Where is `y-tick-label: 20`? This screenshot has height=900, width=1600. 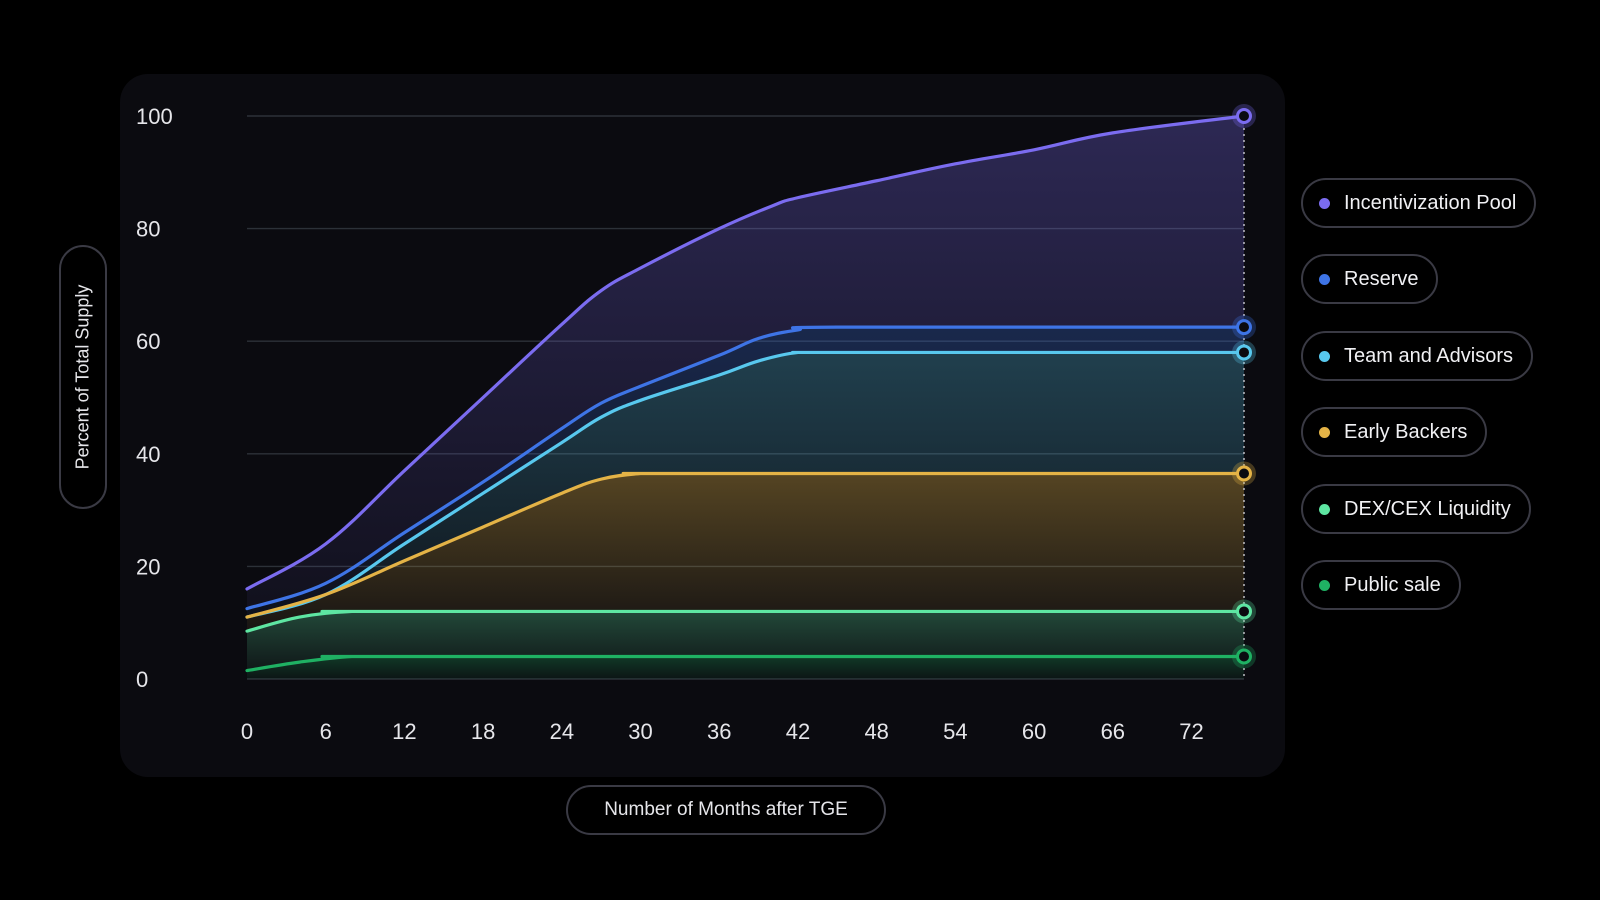 y-tick-label: 20 is located at coordinates (148, 566).